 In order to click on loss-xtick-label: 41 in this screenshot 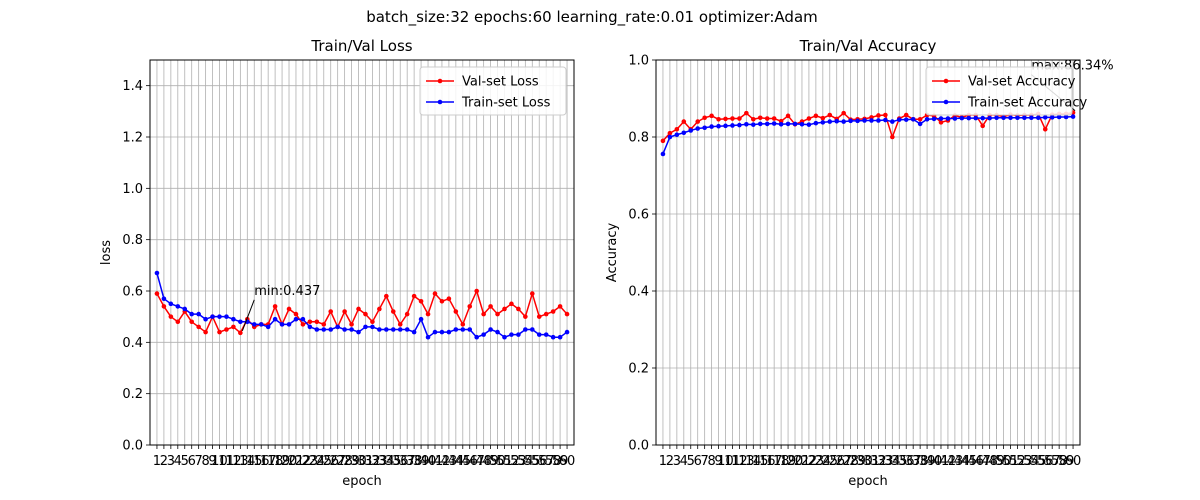, I will do `click(435, 461)`.